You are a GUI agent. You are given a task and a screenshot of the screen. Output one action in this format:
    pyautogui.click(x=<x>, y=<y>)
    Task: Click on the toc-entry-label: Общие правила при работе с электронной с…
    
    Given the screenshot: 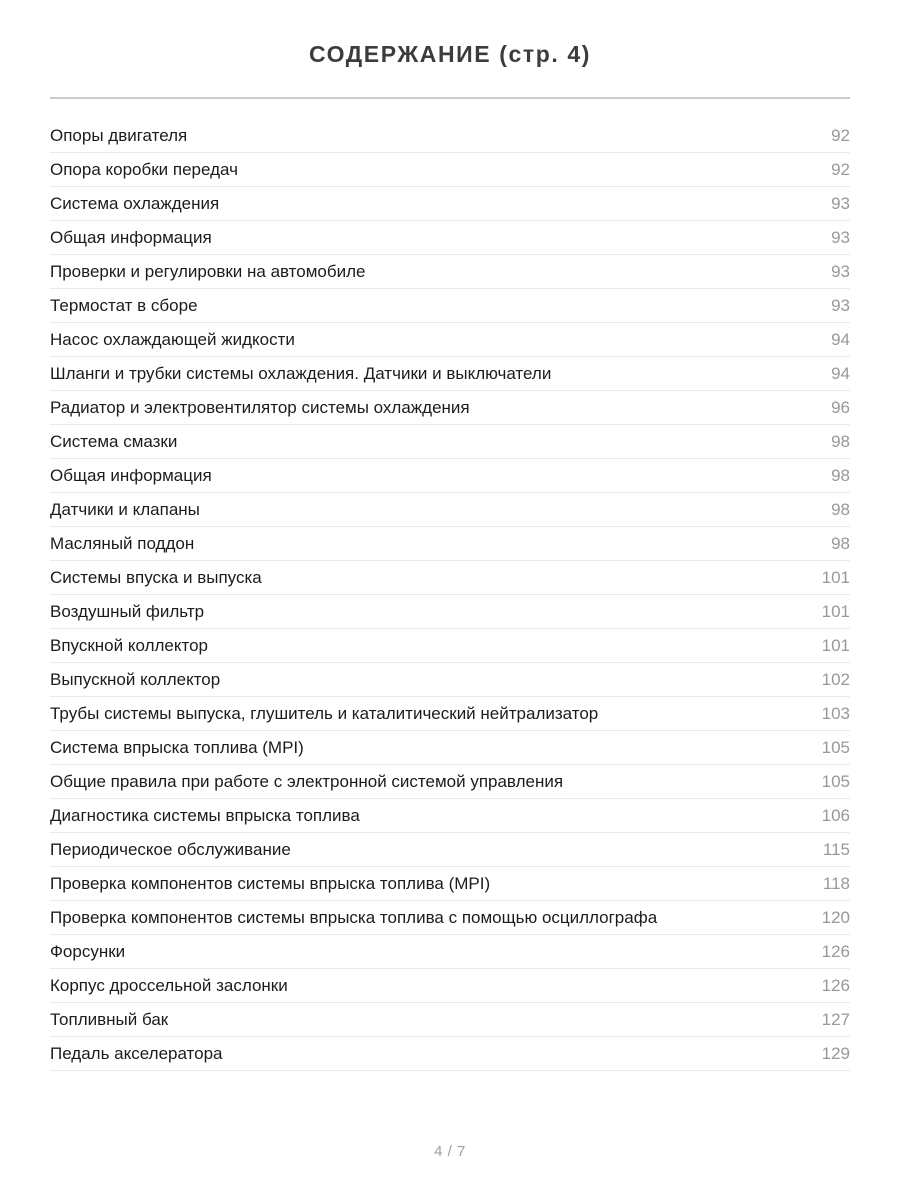 What is the action you would take?
    pyautogui.click(x=307, y=781)
    